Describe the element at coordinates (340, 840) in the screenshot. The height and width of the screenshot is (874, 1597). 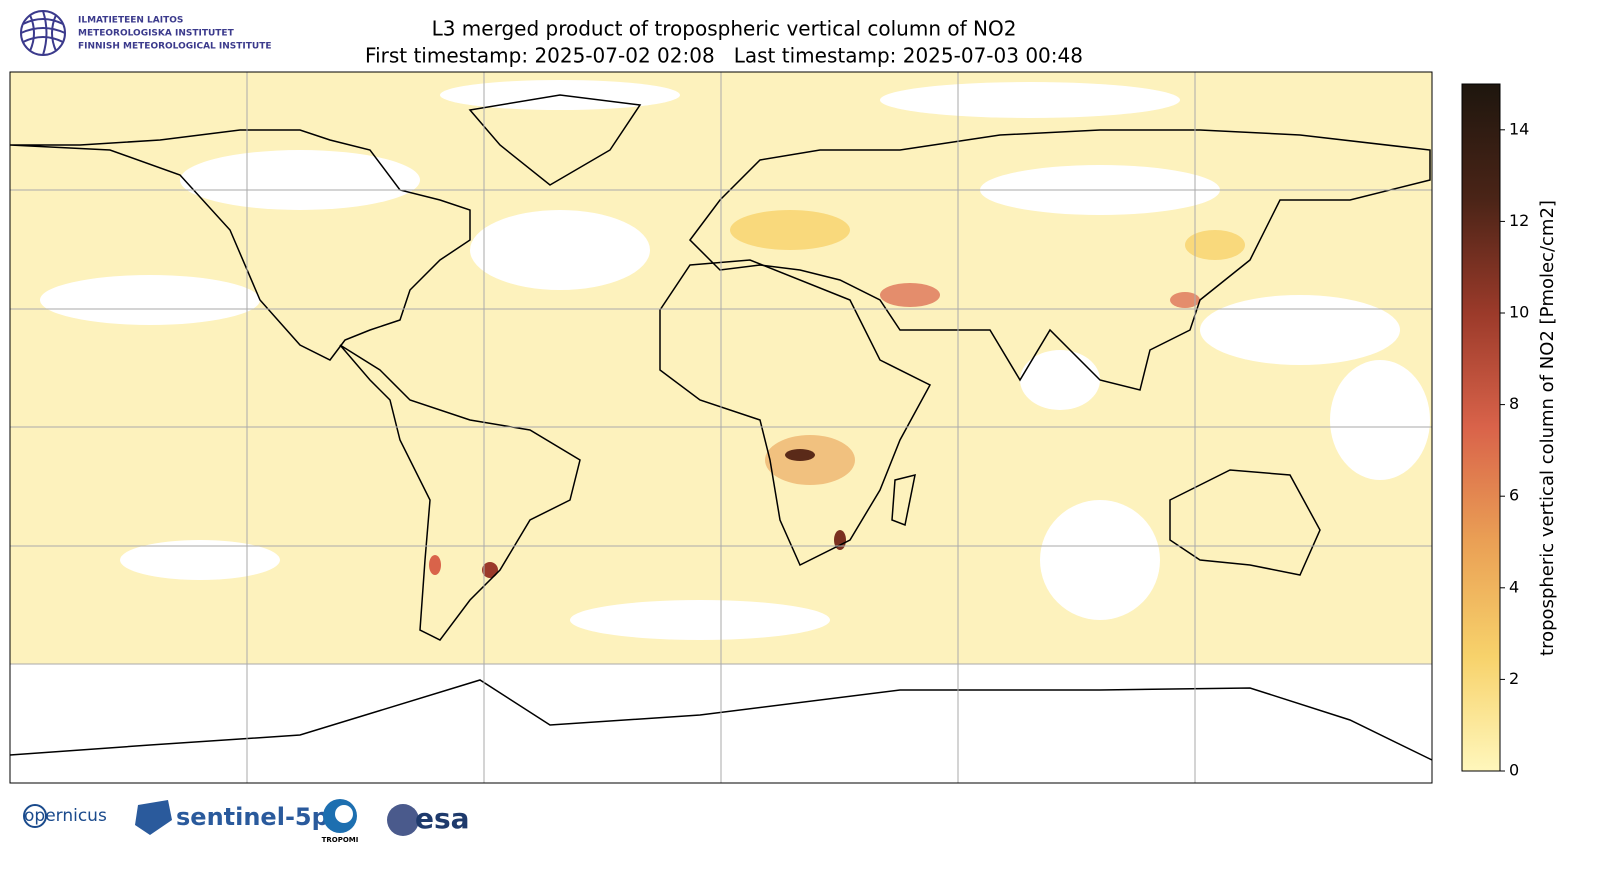
I see `tropomi-logo: TROPOMI` at that location.